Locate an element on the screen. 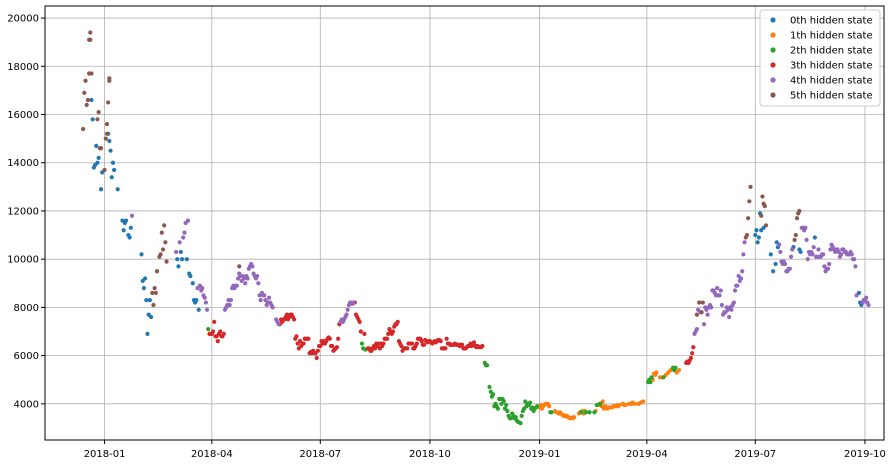  x-tick-label: 2019-10 is located at coordinates (865, 454).